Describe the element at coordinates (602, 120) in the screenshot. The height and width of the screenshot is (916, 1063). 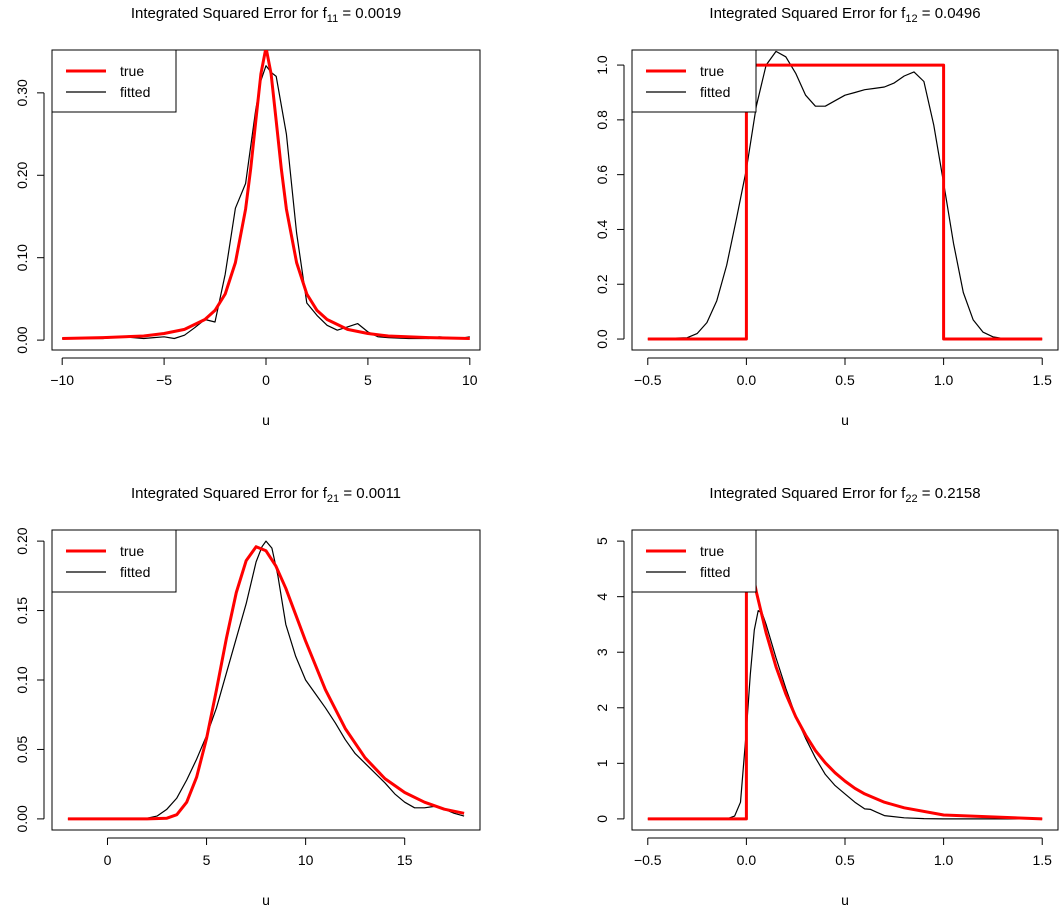
I see `y-tick-label: 0.8` at that location.